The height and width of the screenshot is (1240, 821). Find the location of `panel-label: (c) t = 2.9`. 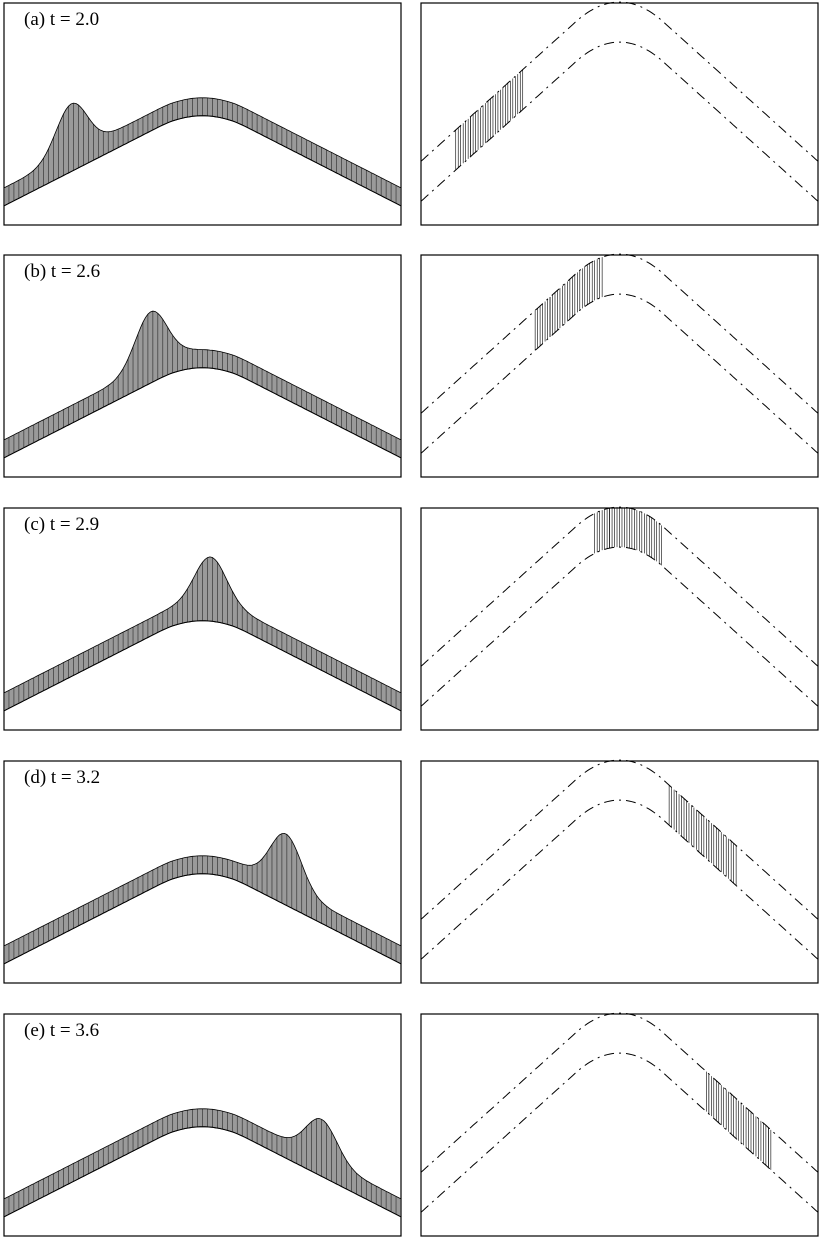

panel-label: (c) t = 2.9 is located at coordinates (61, 524).